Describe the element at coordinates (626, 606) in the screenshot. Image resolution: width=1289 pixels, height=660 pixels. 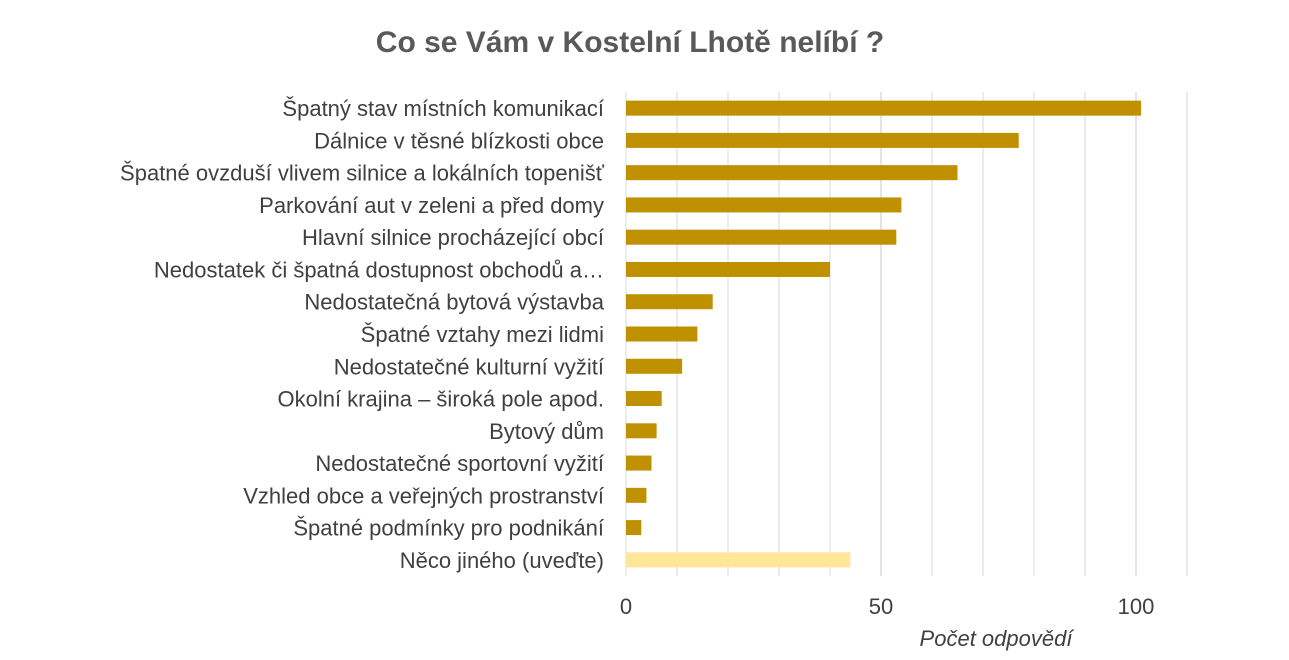
I see `x-tick-label: 0` at that location.